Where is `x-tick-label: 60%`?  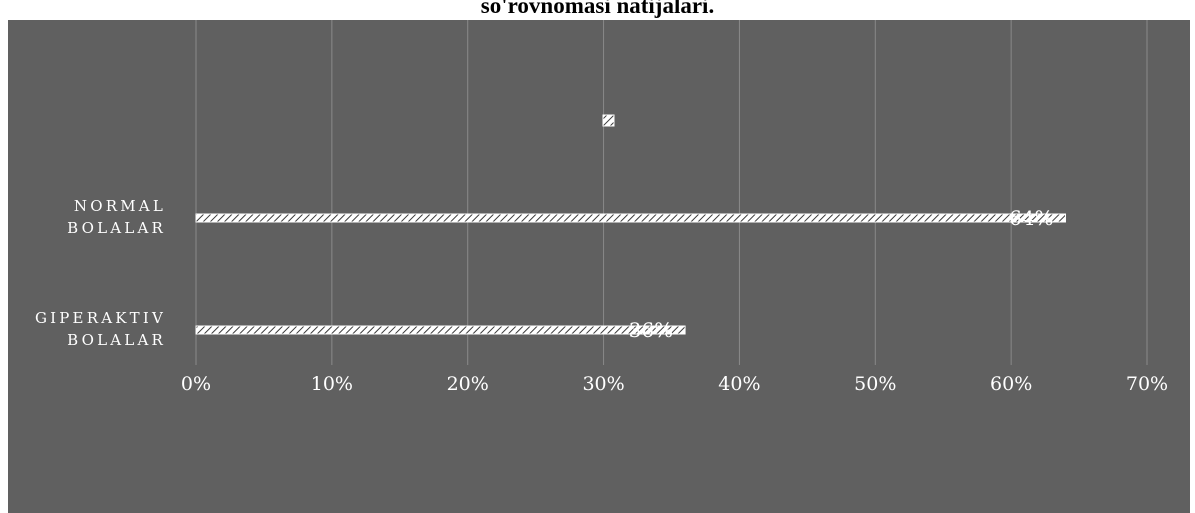
x-tick-label: 60% is located at coordinates (1011, 384).